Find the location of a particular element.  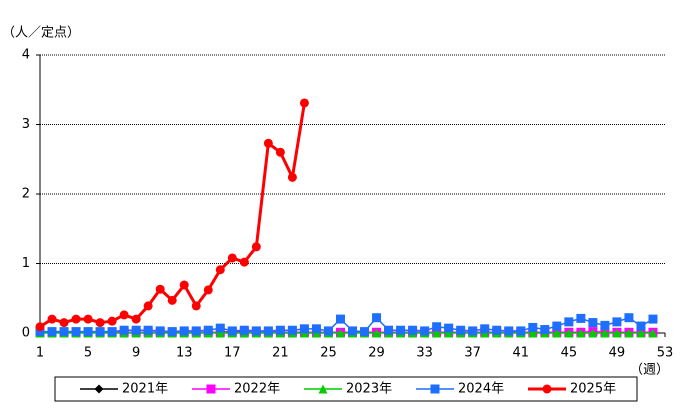

x-tick-label: 5 is located at coordinates (88, 353).